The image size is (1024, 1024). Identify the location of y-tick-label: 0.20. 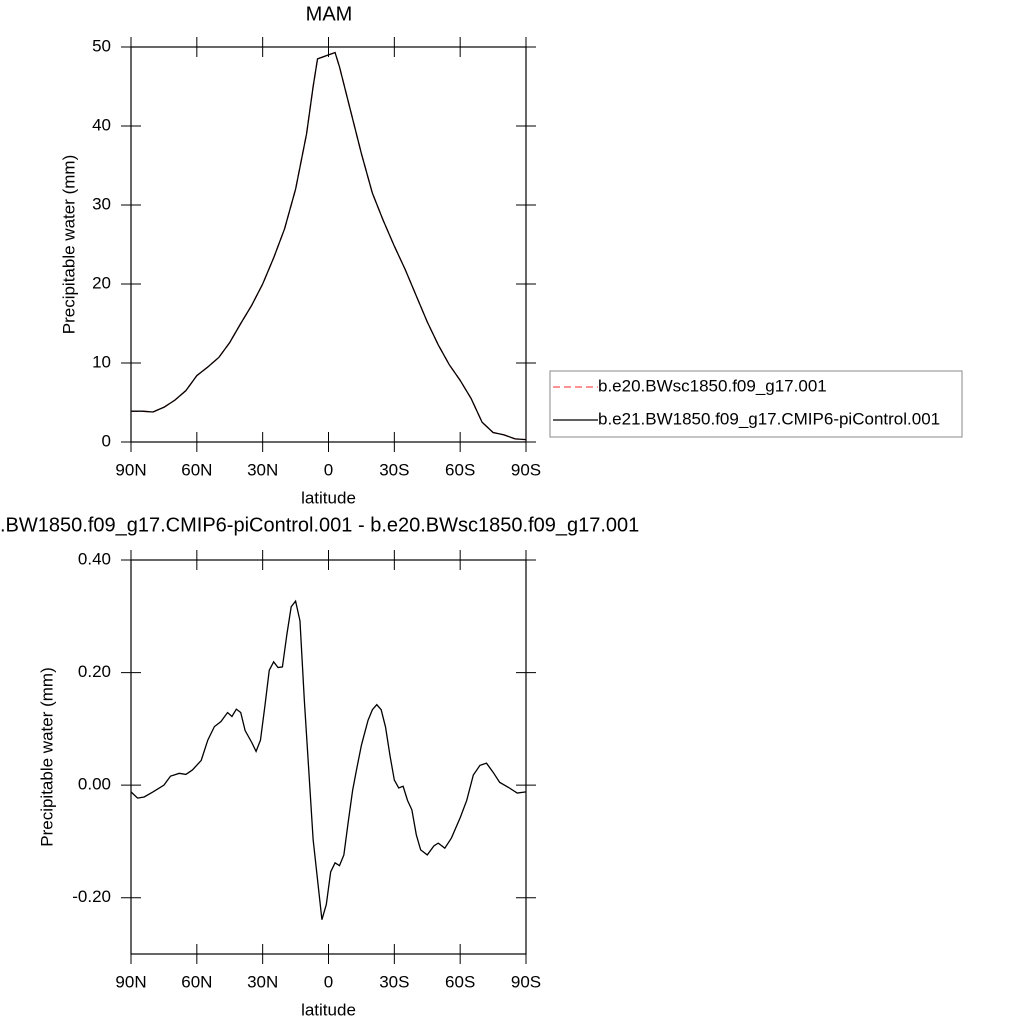
(94, 671).